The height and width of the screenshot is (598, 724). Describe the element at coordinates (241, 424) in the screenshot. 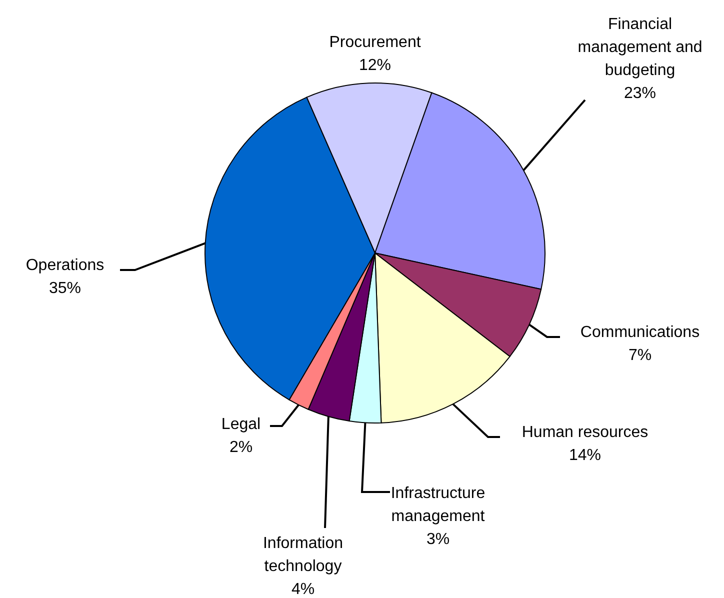

I see `slice-label: Legal` at that location.